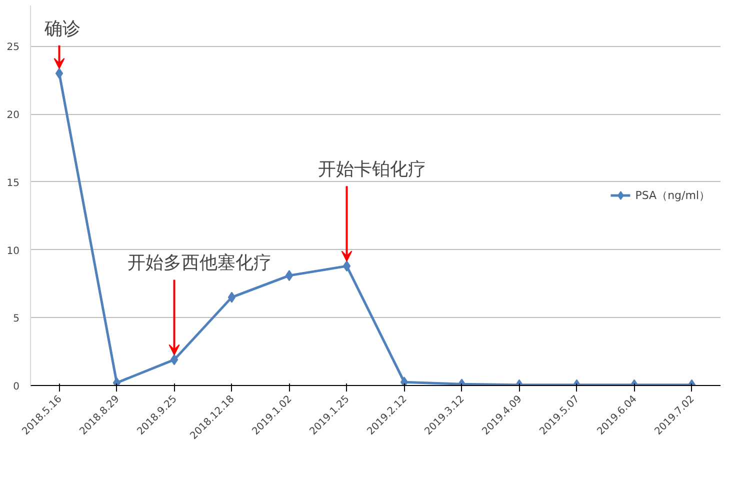 The image size is (741, 492). What do you see at coordinates (13, 116) in the screenshot?
I see `y-tick-label: 20` at bounding box center [13, 116].